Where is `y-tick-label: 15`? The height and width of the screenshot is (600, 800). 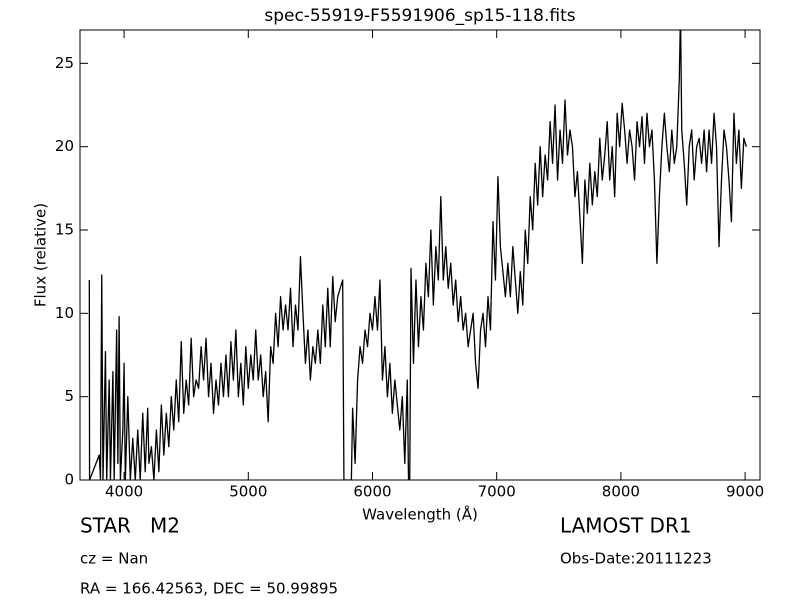
y-tick-label: 15 is located at coordinates (64, 230).